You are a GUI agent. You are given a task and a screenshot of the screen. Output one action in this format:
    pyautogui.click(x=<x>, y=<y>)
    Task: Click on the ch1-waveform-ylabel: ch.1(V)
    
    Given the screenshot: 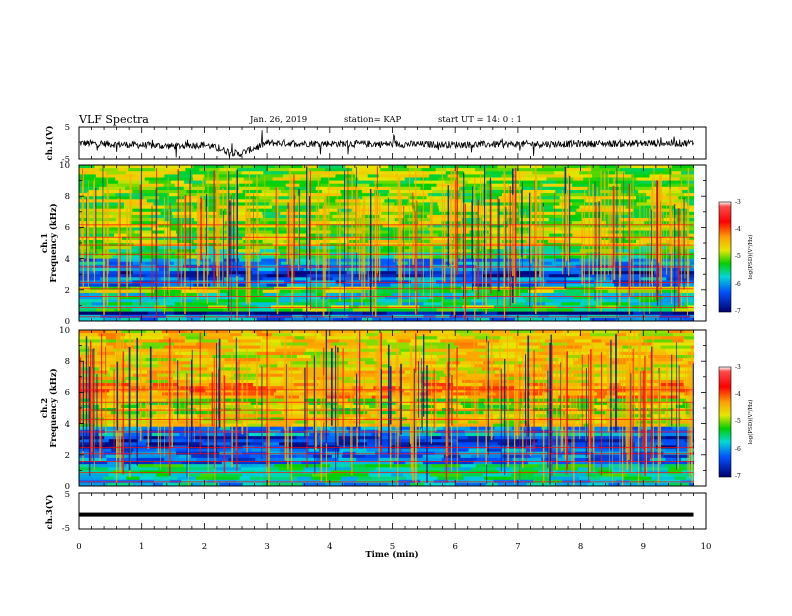 What is the action you would take?
    pyautogui.click(x=49, y=143)
    